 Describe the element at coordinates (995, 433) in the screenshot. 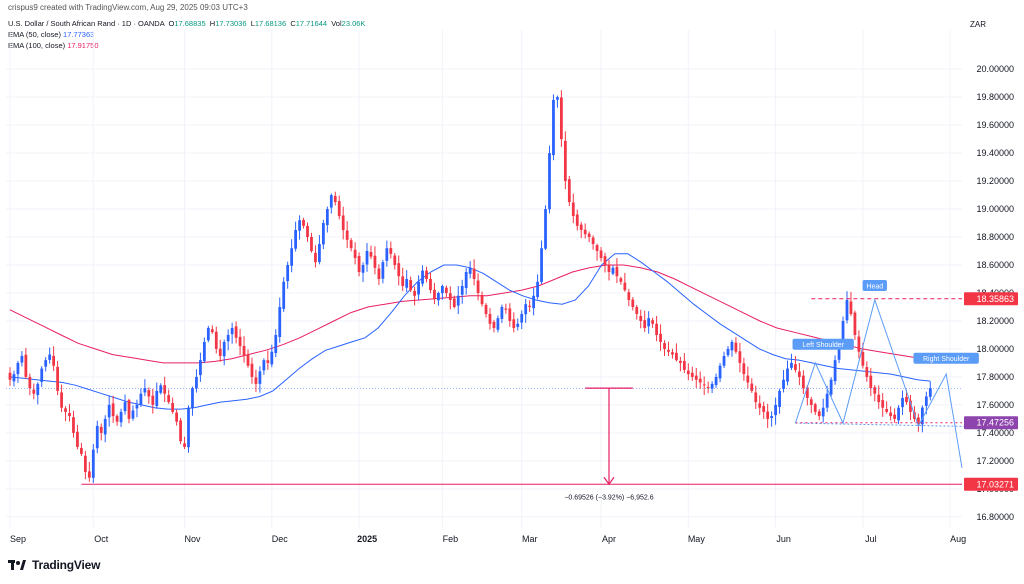

I see `price-tick-label: 17.40000` at that location.